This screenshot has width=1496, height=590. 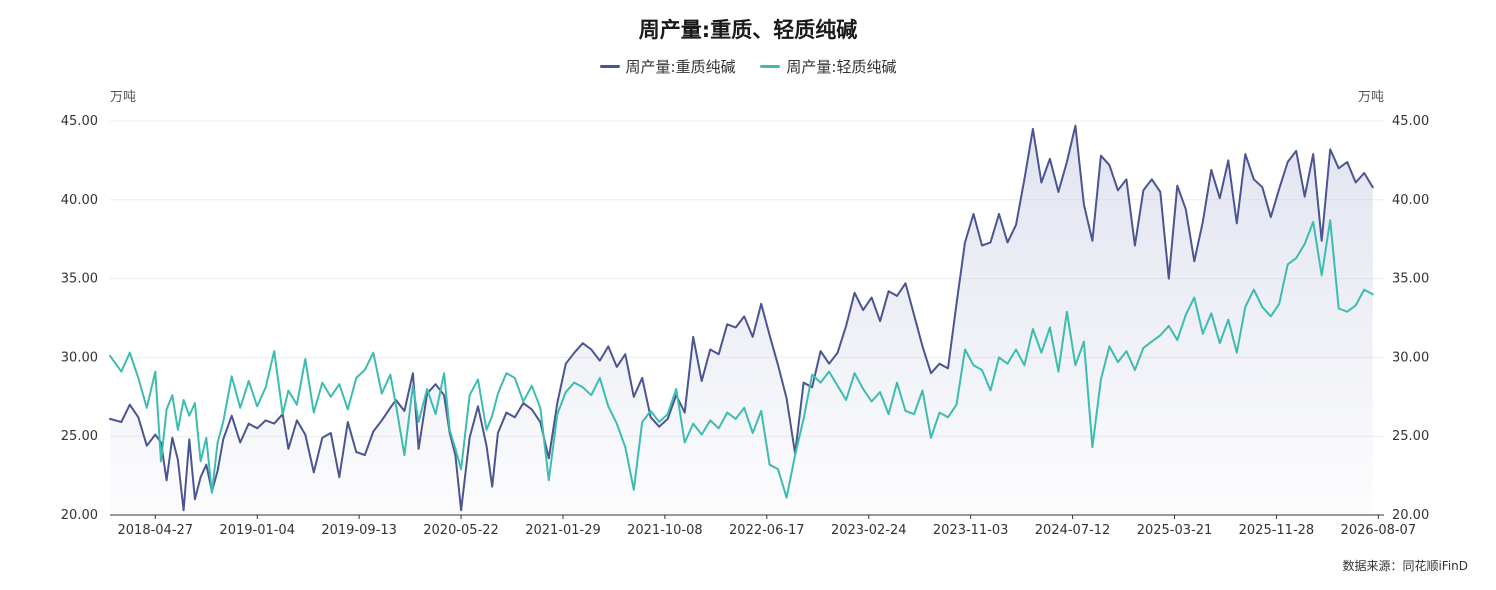 I want to click on y-tick-label-right: 25.00, so click(x=1410, y=436).